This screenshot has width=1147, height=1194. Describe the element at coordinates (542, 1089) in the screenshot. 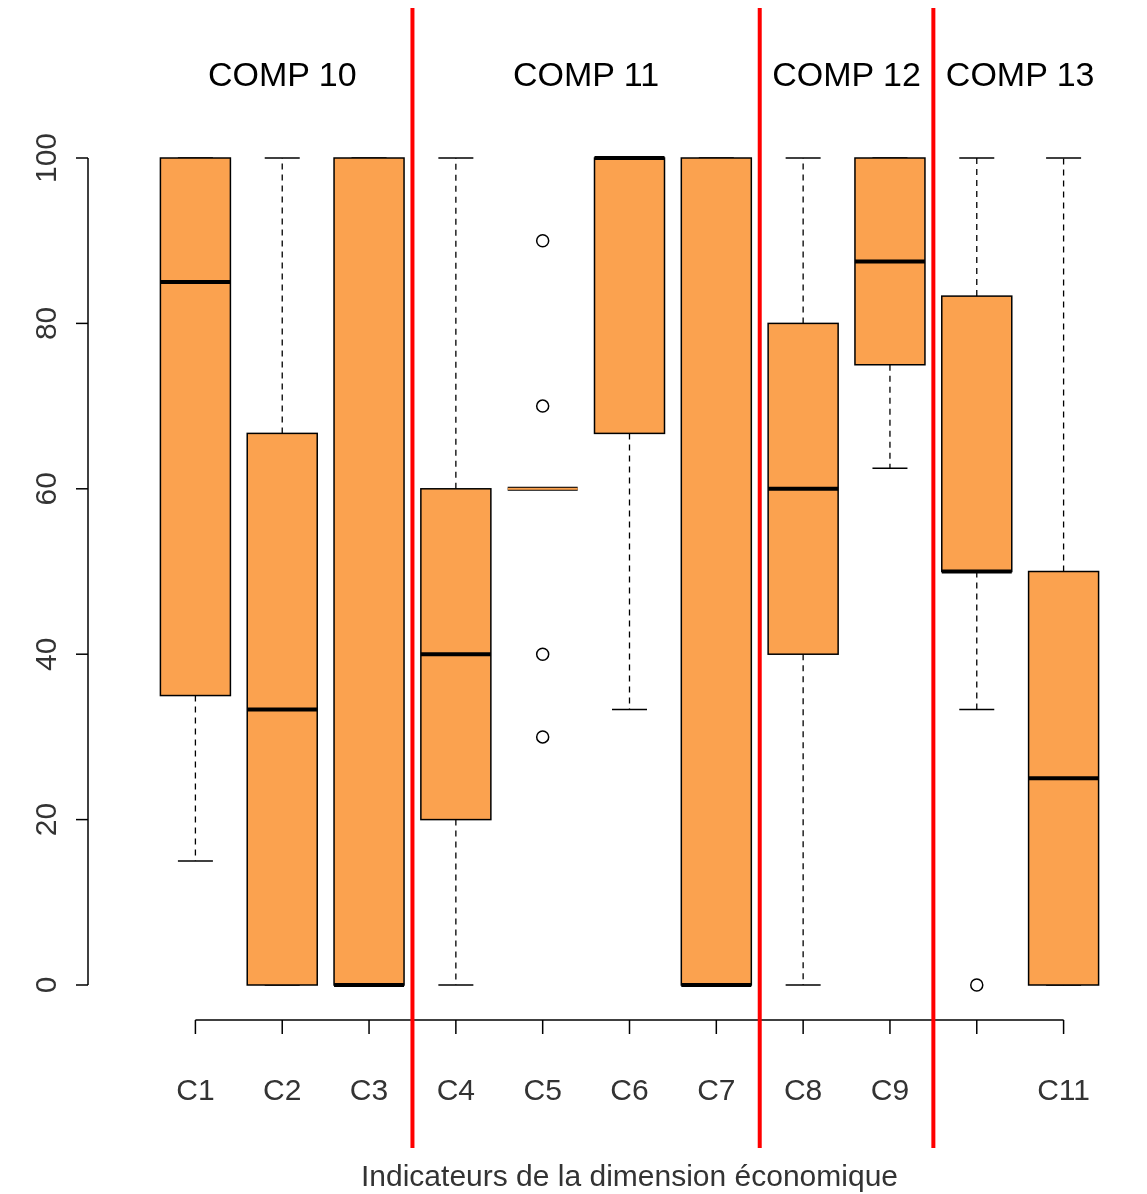

I see `x-tick-label: C5` at that location.